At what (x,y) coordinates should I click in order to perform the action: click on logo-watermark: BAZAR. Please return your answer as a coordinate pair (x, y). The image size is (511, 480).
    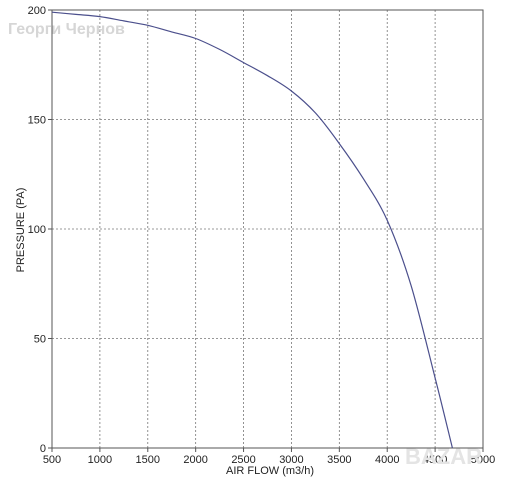
    Looking at the image, I should click on (443, 456).